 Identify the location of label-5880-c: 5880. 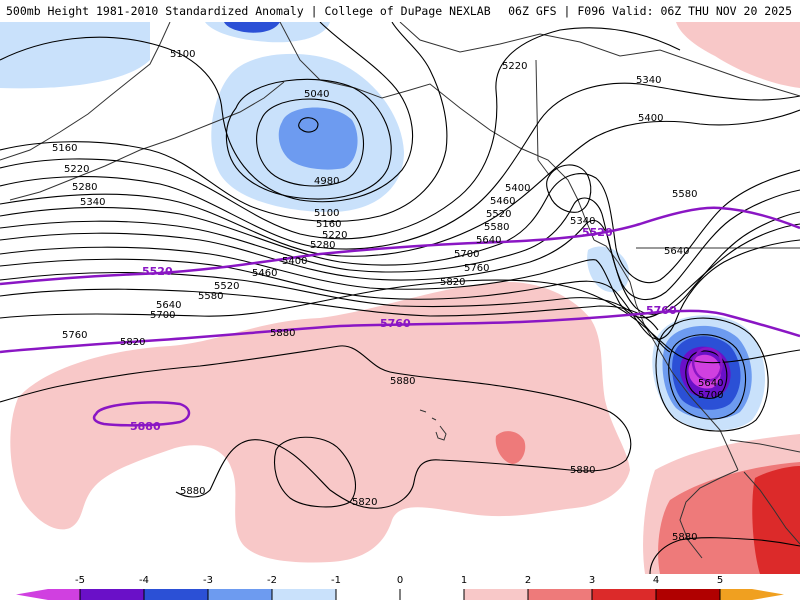
(192, 491).